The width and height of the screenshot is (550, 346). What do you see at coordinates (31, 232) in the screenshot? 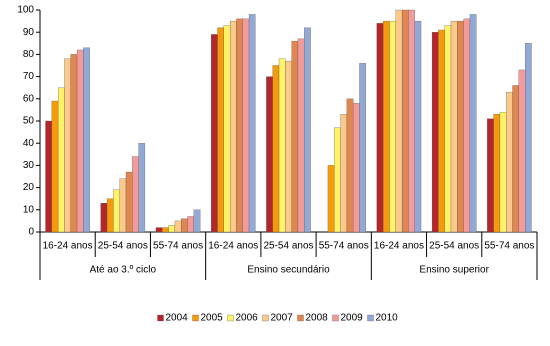
I see `y-tick-label: 0` at bounding box center [31, 232].